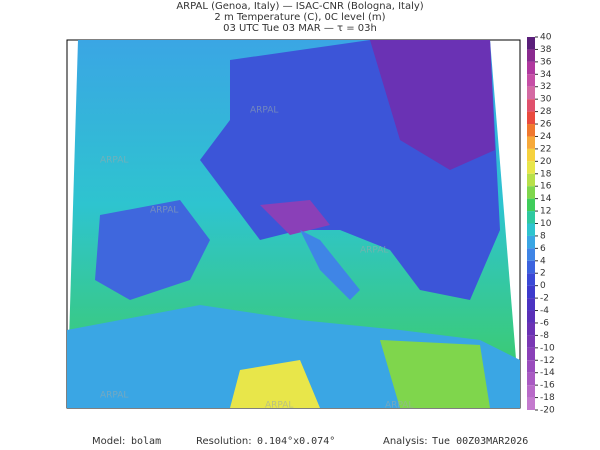 The height and width of the screenshot is (450, 600). I want to click on tick-label: 22, so click(545, 149).